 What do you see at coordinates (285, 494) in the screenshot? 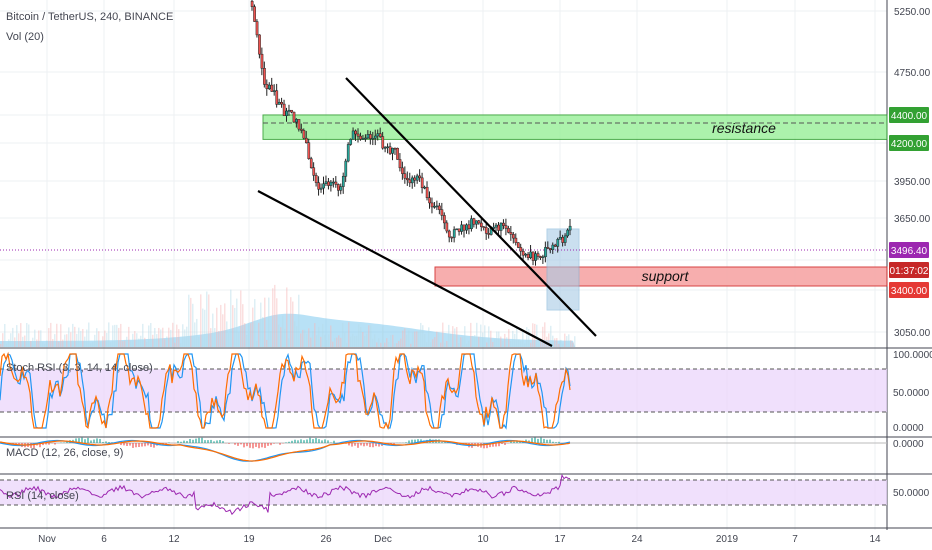
I see `rsi-line` at bounding box center [285, 494].